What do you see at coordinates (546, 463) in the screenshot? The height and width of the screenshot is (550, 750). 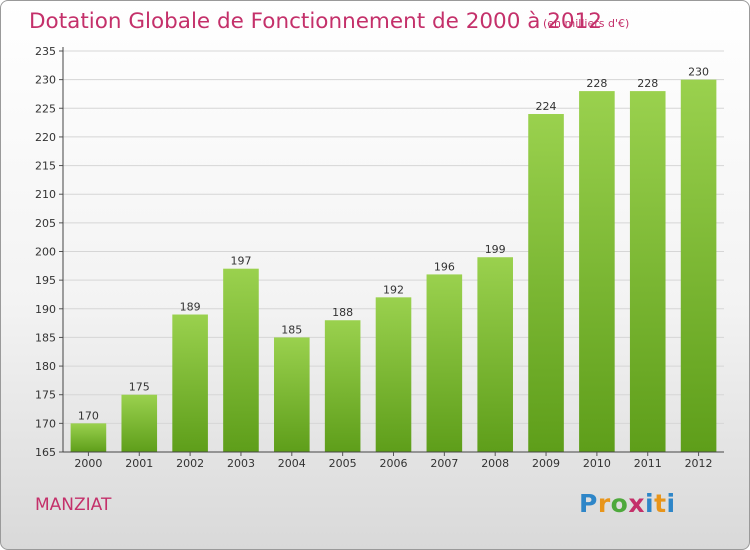 I see `x-tick-label-2009: 2009` at bounding box center [546, 463].